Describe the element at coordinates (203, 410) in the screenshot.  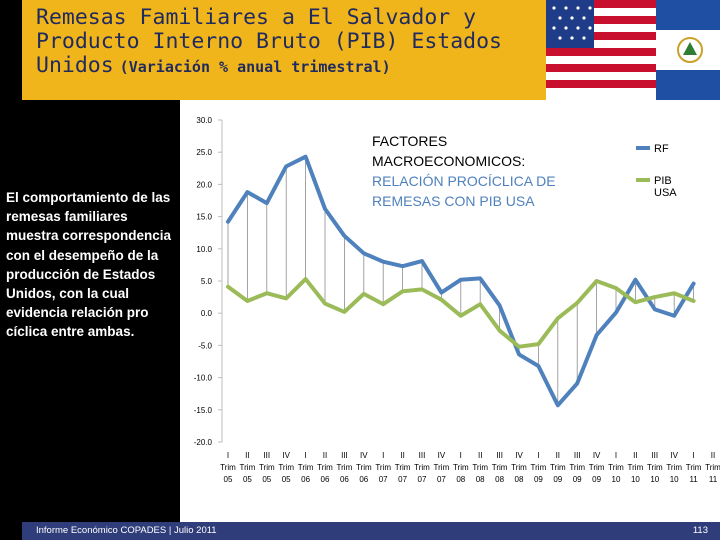
I see `y-tick-label: -15.0` at that location.